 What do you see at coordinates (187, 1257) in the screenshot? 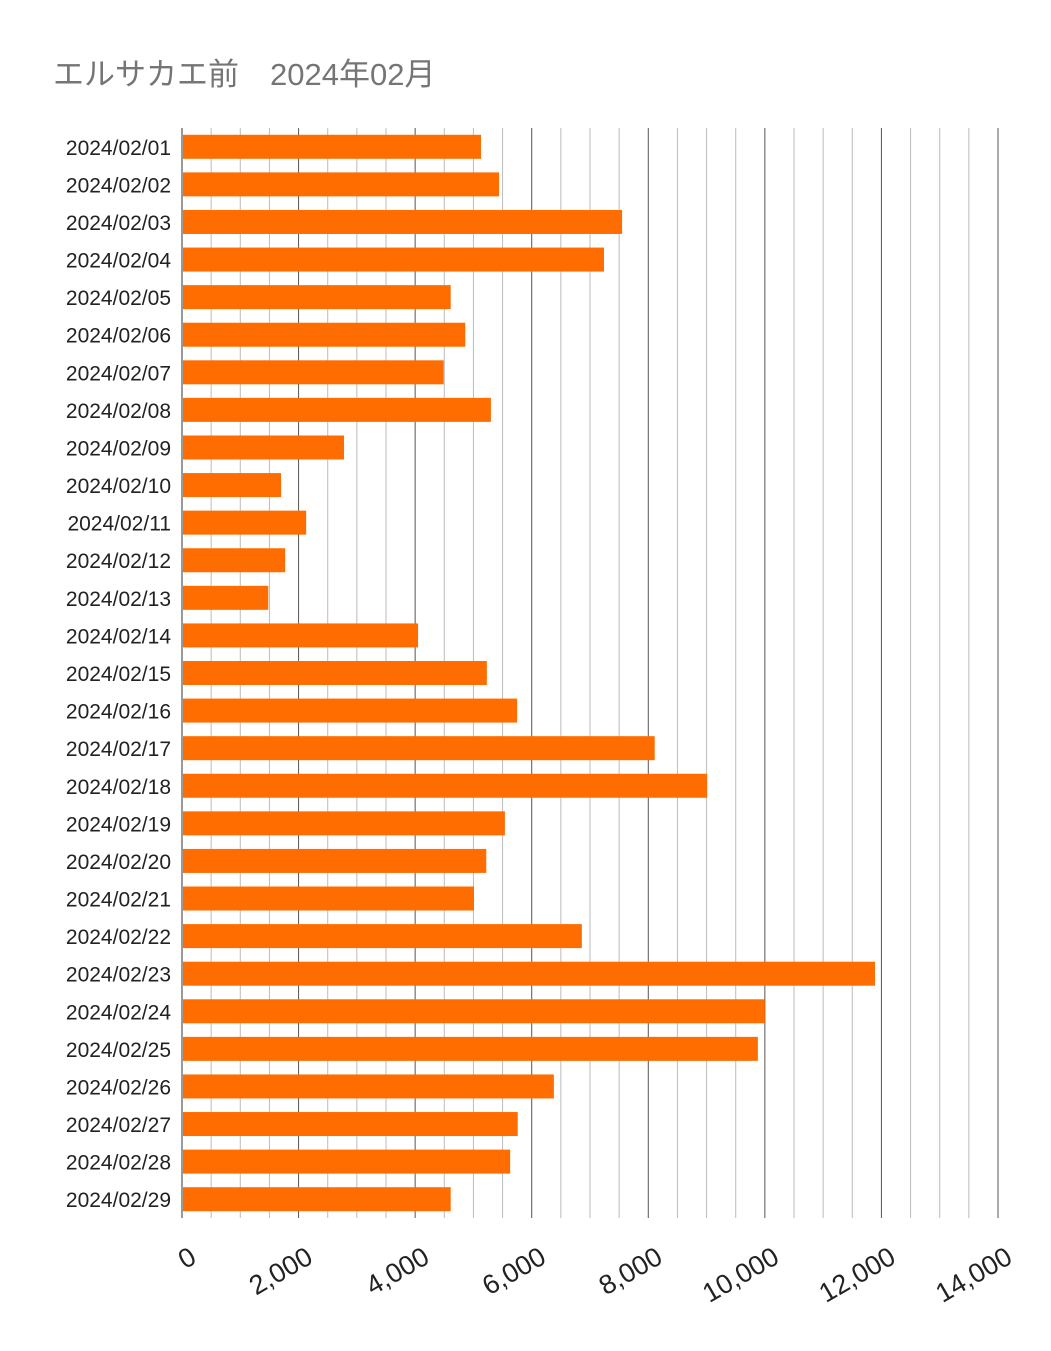
I see `x-tick-label: 0` at bounding box center [187, 1257].